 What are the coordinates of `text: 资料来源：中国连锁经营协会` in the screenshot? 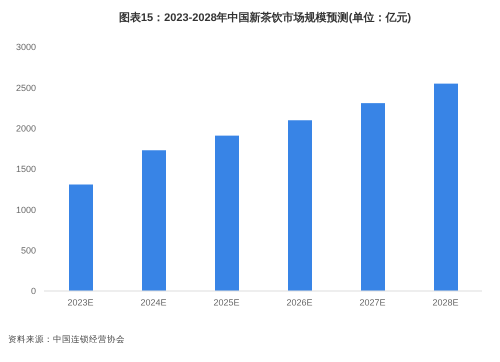 It's located at (66, 340).